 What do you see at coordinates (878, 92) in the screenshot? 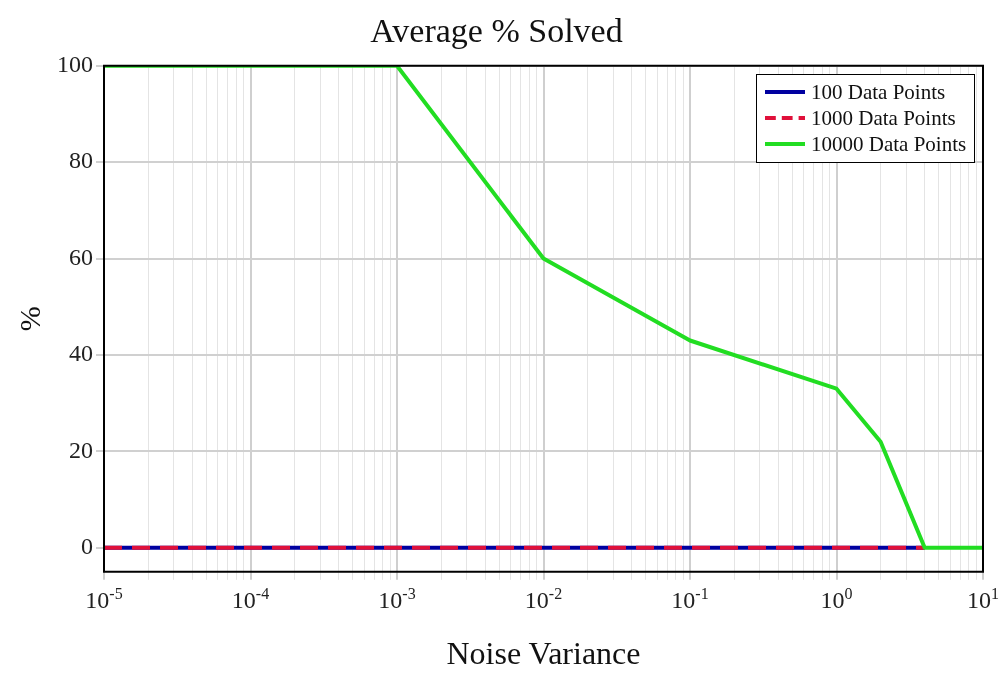
I see `legend-label: 100 Data Points` at bounding box center [878, 92].